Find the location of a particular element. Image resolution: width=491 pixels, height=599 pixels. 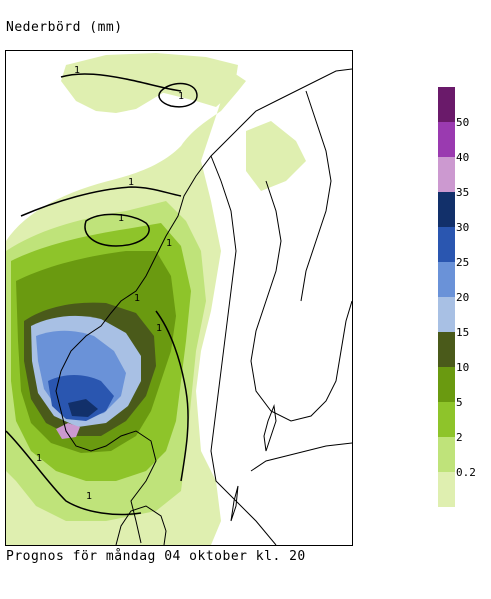

sweden-finland-border is located at coordinates (243, 350).